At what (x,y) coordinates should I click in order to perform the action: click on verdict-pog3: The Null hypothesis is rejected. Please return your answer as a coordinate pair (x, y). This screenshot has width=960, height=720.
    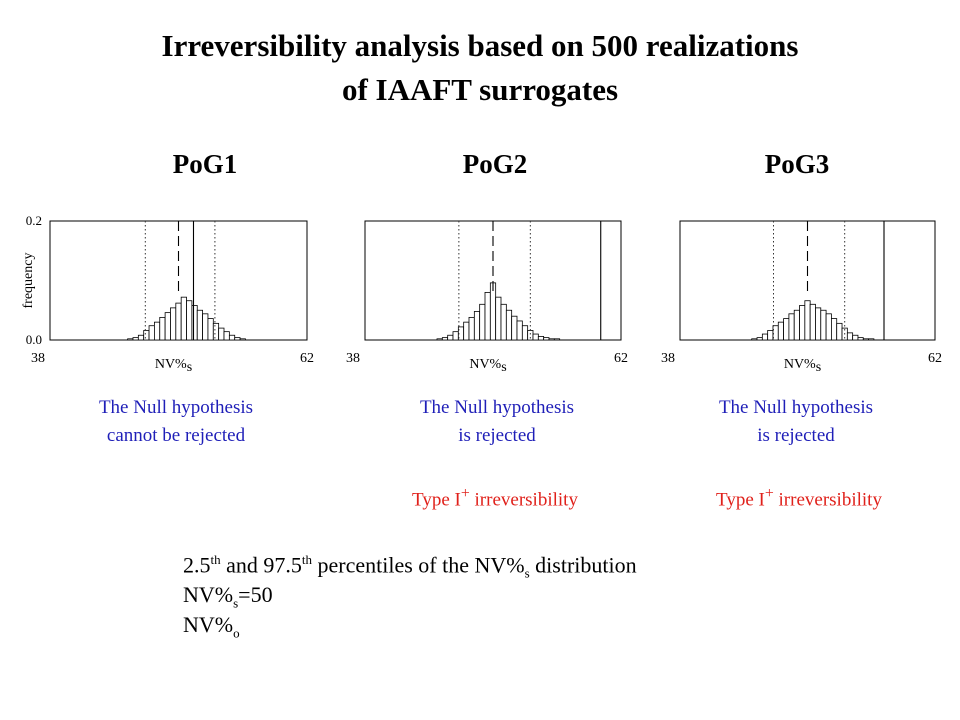
    Looking at the image, I should click on (796, 422).